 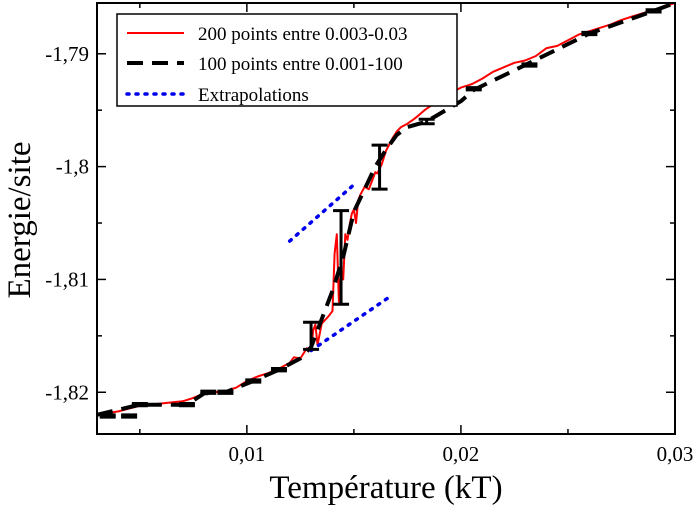 I want to click on y-tick-label: -1,79, so click(x=67, y=54).